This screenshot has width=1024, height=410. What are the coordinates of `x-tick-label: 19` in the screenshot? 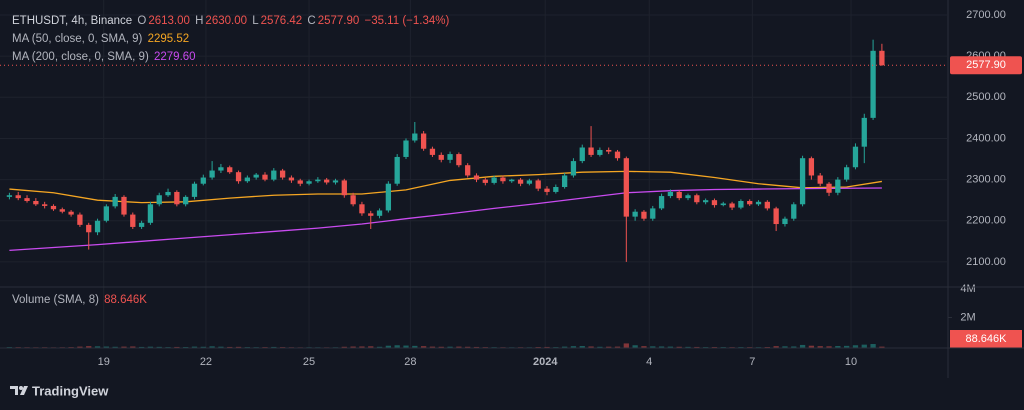 It's located at (104, 362).